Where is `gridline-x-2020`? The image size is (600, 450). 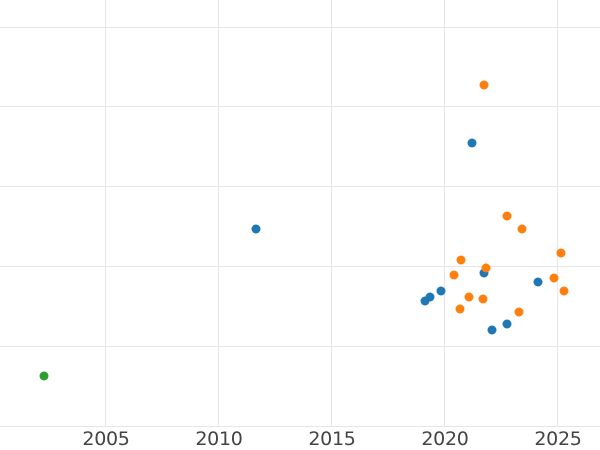 gridline-x-2020 is located at coordinates (445, 213).